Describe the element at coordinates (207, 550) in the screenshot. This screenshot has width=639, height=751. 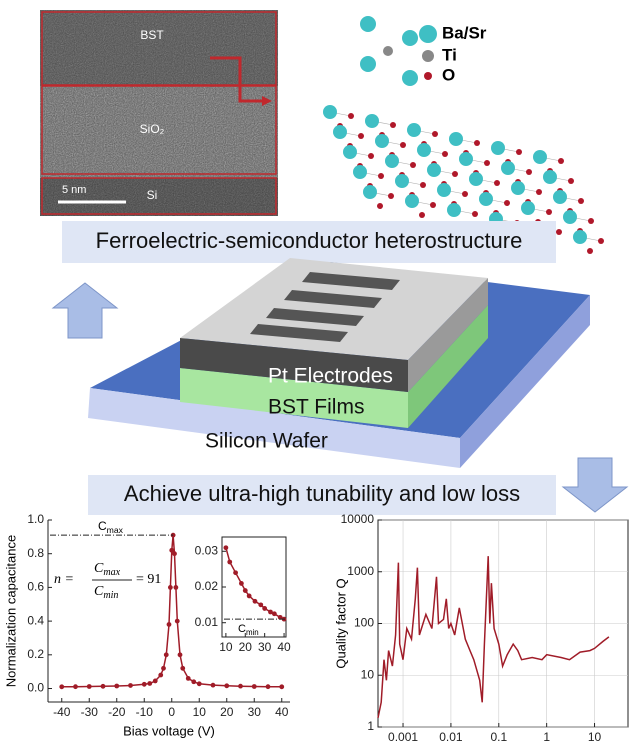
I see `y-tick-label: 0.03` at that location.